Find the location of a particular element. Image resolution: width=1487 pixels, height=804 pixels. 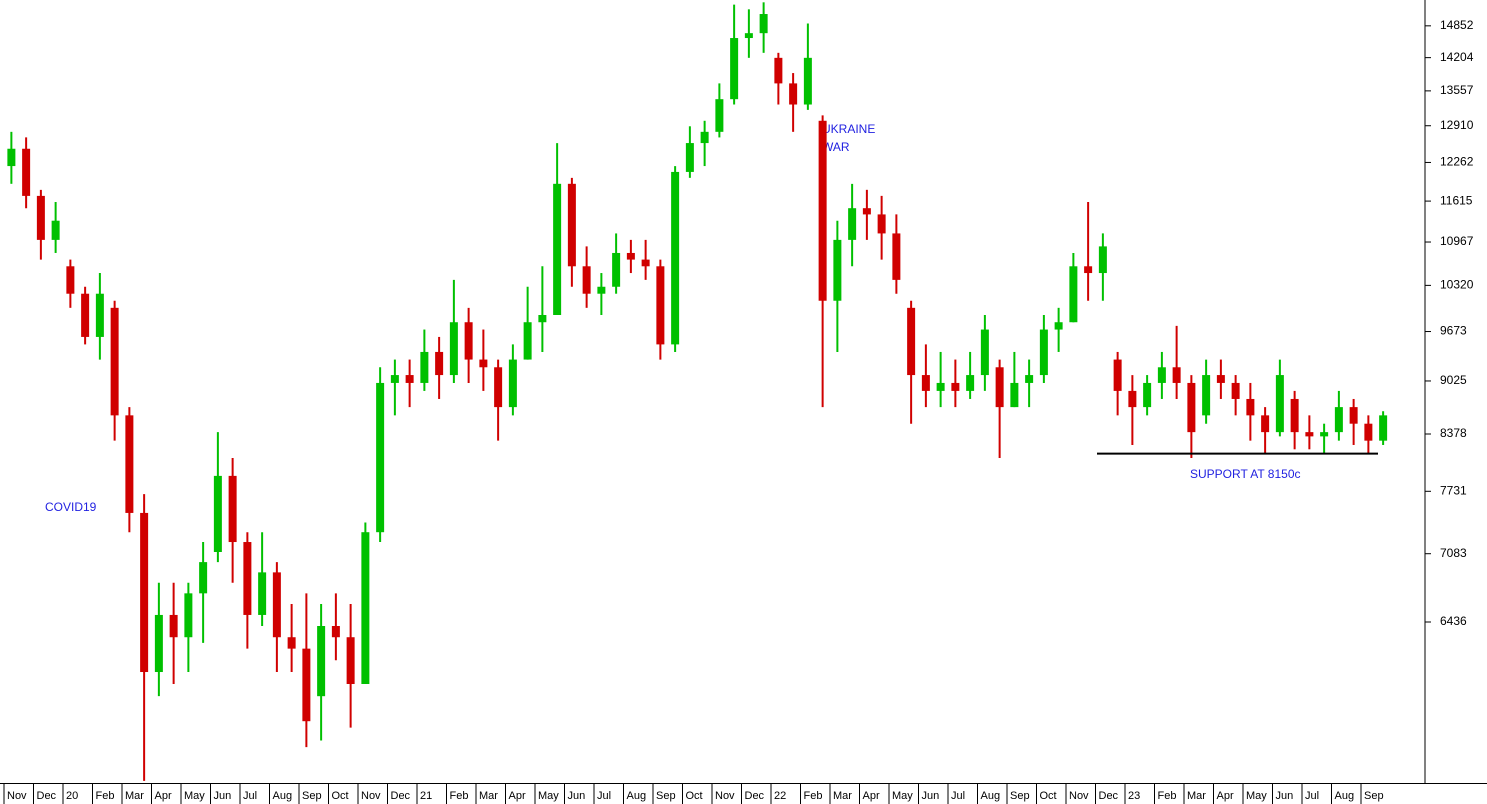

x-tick-label: 23 is located at coordinates (1134, 796).